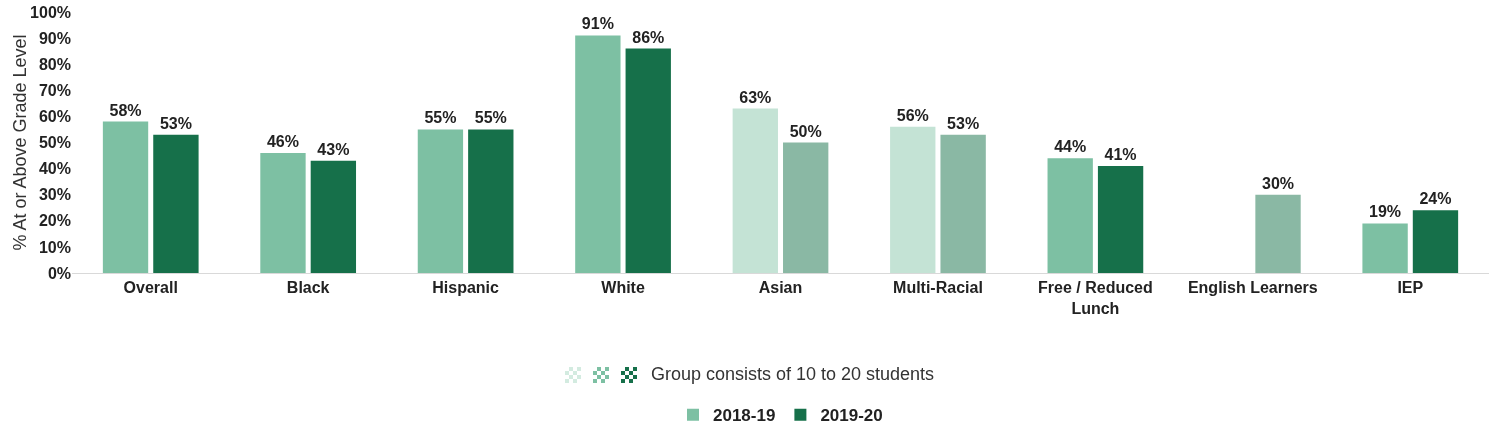  I want to click on data-label: 91%, so click(597, 24).